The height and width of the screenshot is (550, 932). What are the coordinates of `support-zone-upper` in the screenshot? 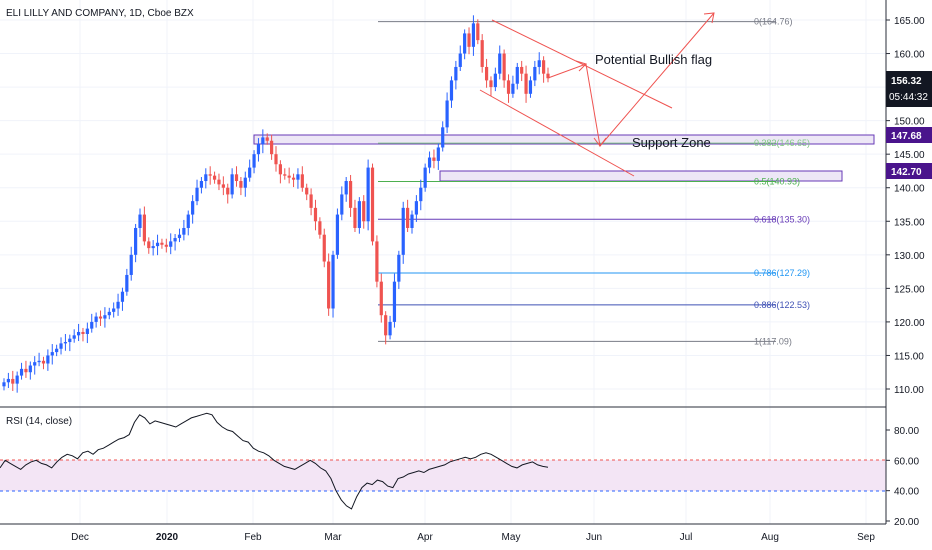 It's located at (564, 139).